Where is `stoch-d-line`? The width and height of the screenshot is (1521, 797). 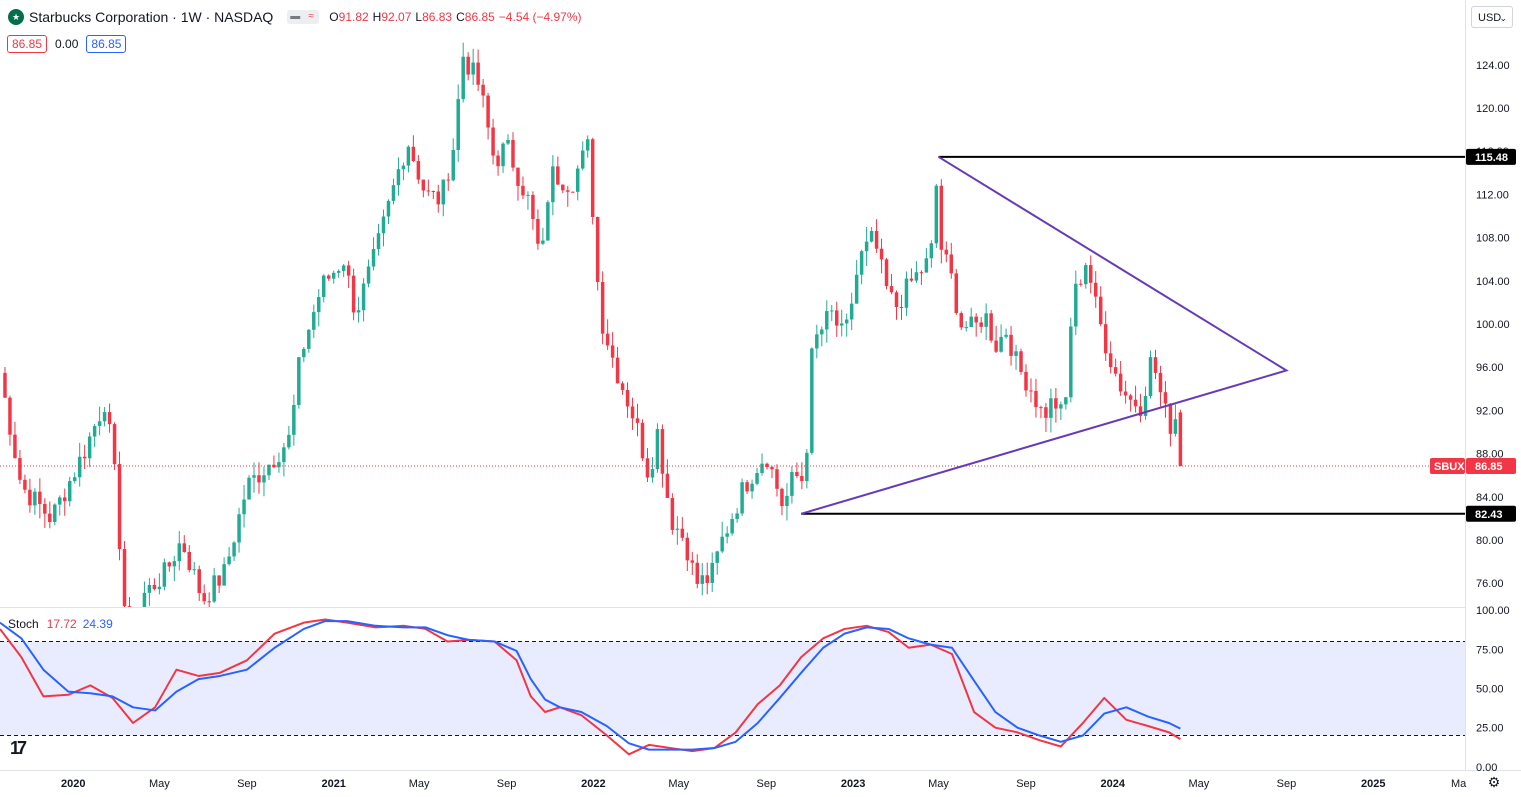 stoch-d-line is located at coordinates (590, 685).